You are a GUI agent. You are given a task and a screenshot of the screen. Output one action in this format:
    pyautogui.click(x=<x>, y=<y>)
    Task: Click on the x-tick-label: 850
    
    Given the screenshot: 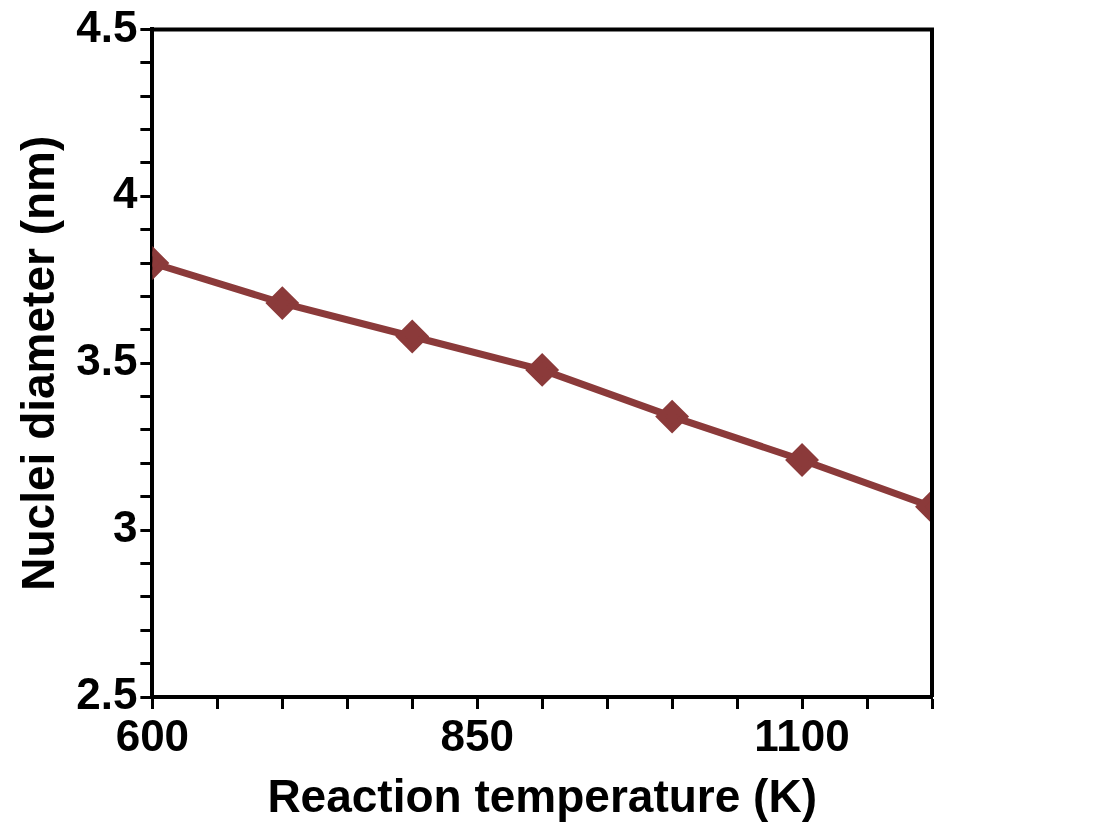 What is the action you would take?
    pyautogui.click(x=477, y=735)
    